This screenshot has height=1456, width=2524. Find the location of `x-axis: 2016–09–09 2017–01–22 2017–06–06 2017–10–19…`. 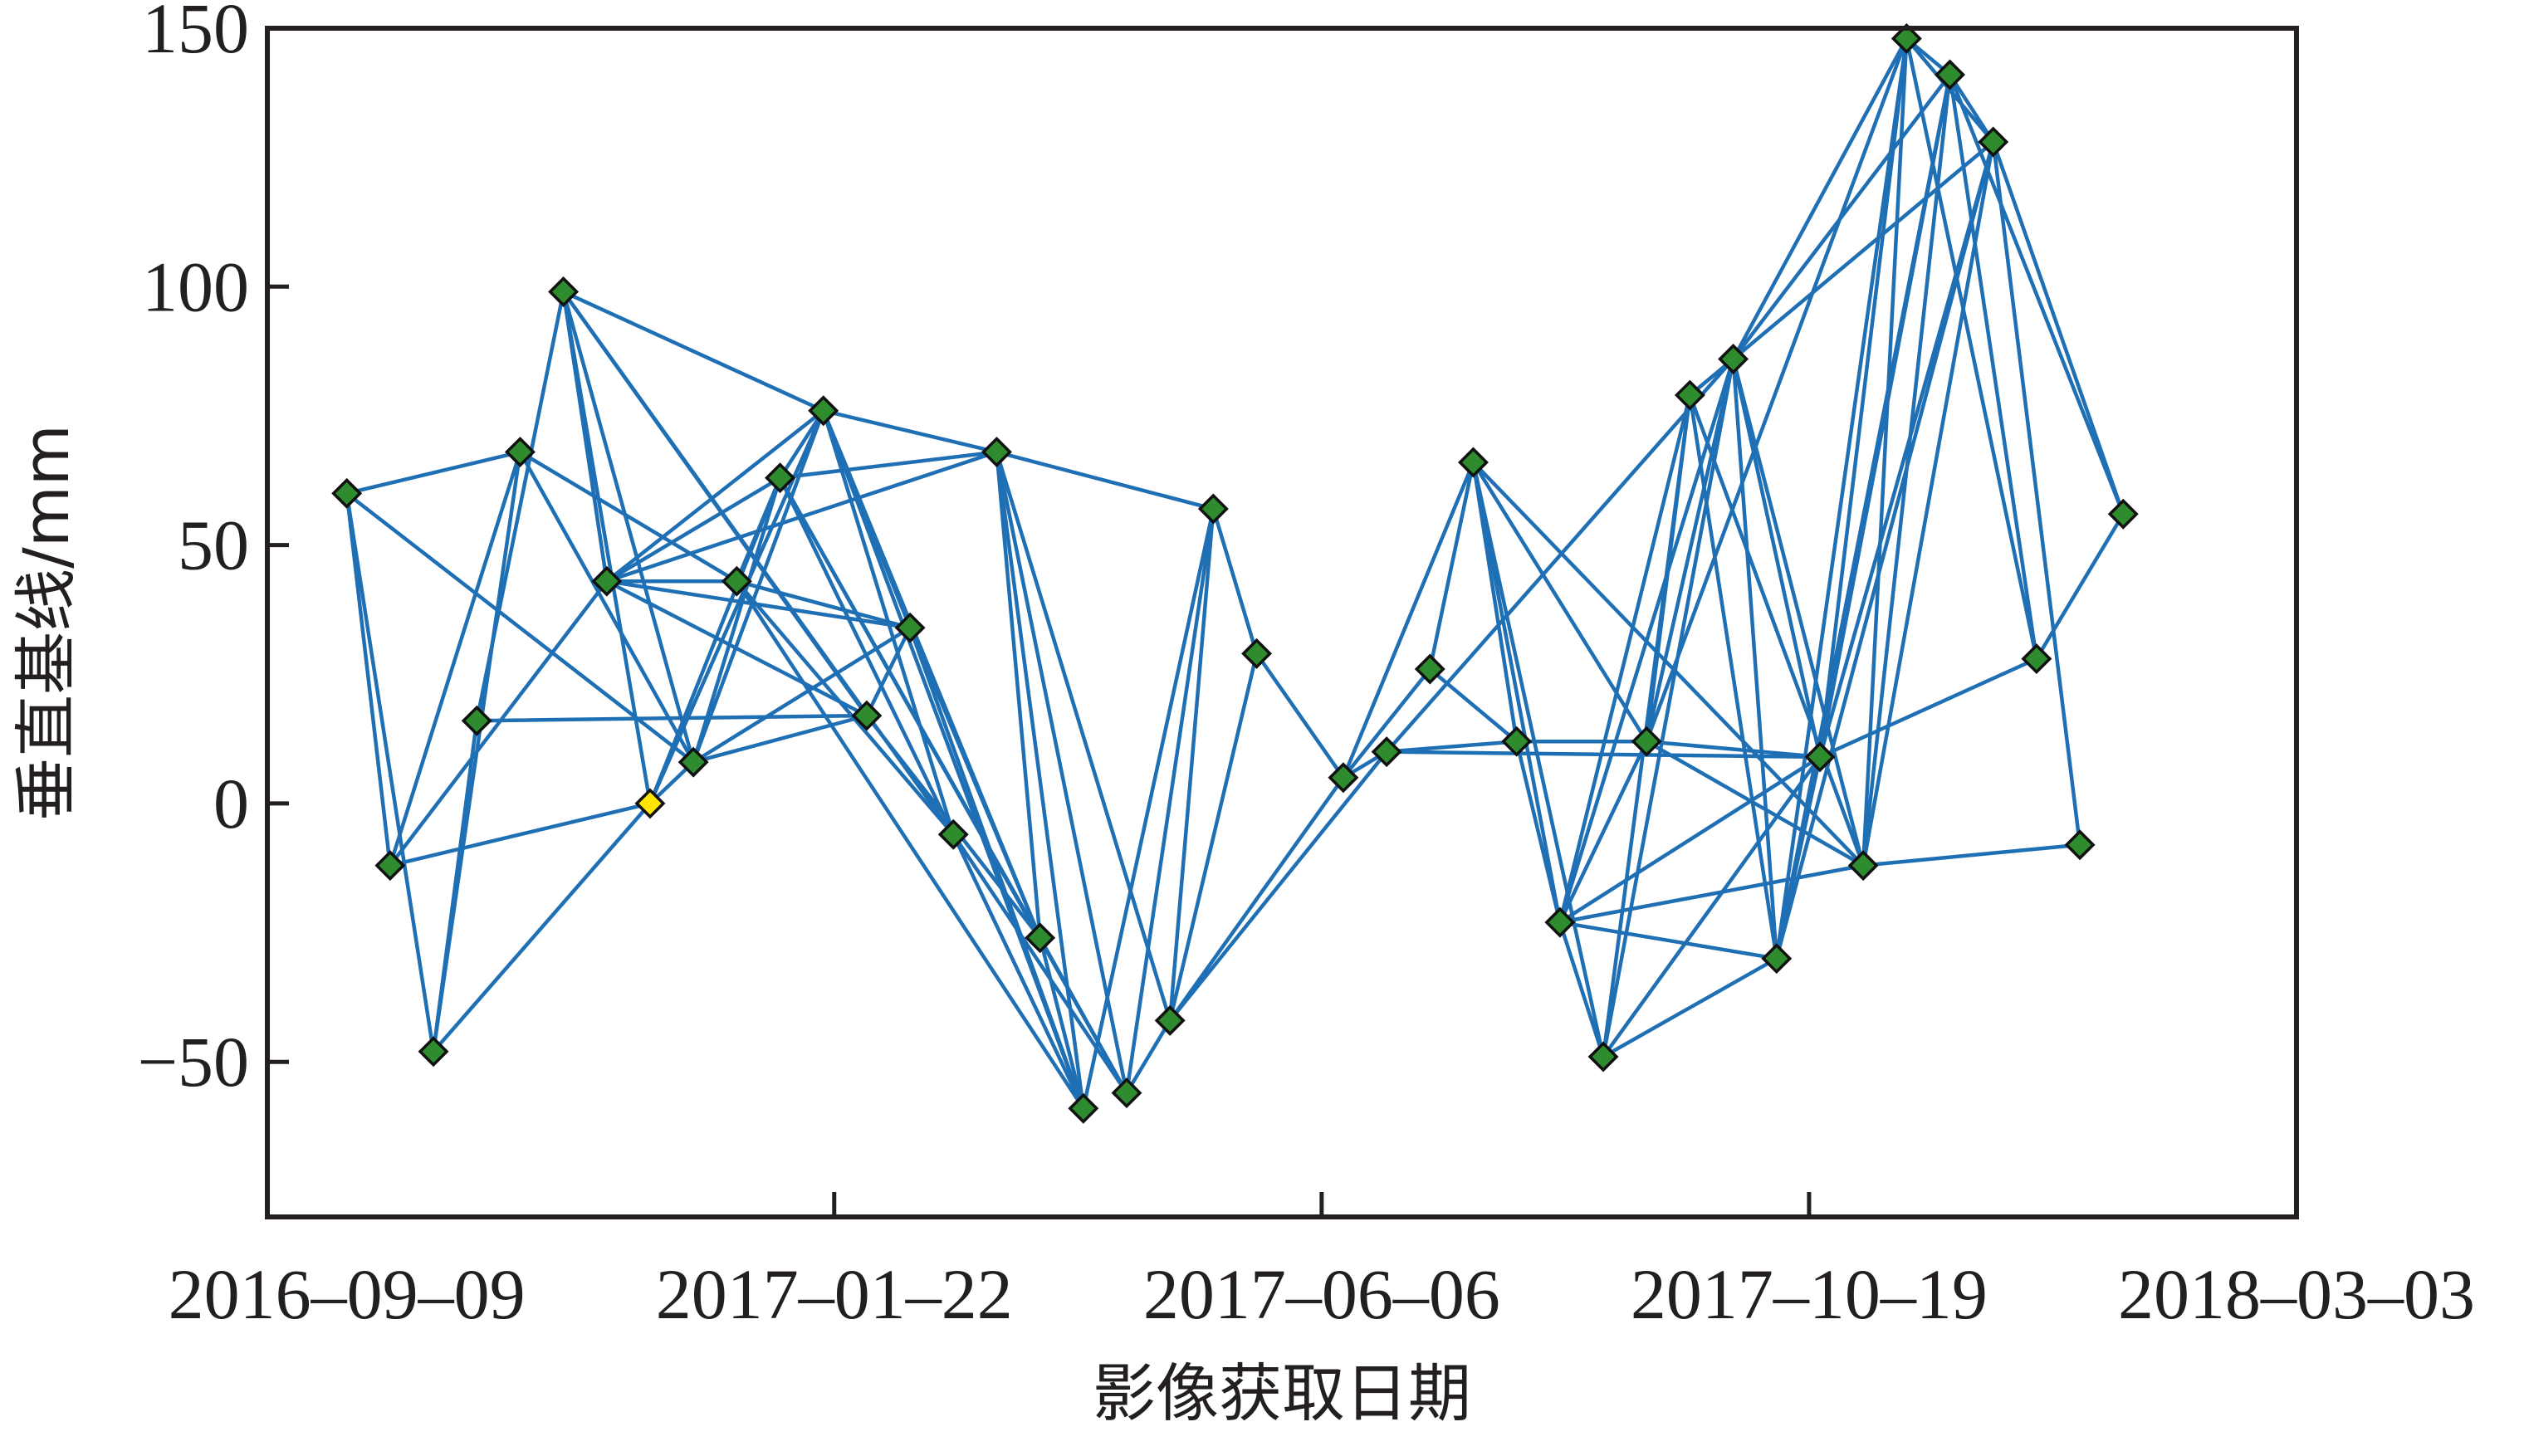

x-axis: 2016–09–09 2017–01–22 2017–06–06 2017–10–19… is located at coordinates (1322, 1263).